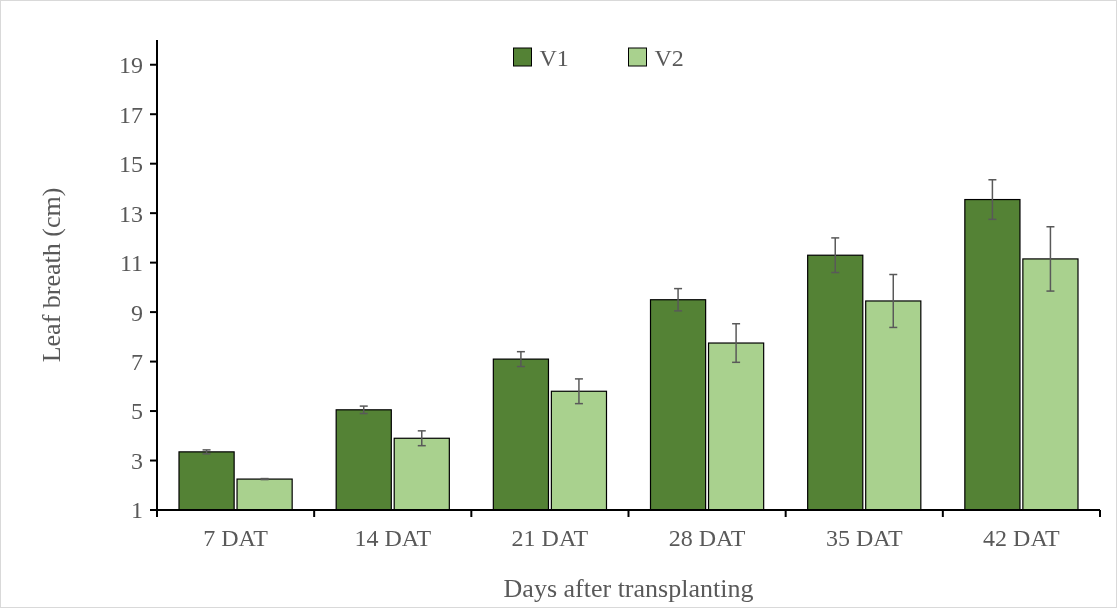 This screenshot has height=608, width=1117. What do you see at coordinates (137, 510) in the screenshot?
I see `y-tick-label: 1` at bounding box center [137, 510].